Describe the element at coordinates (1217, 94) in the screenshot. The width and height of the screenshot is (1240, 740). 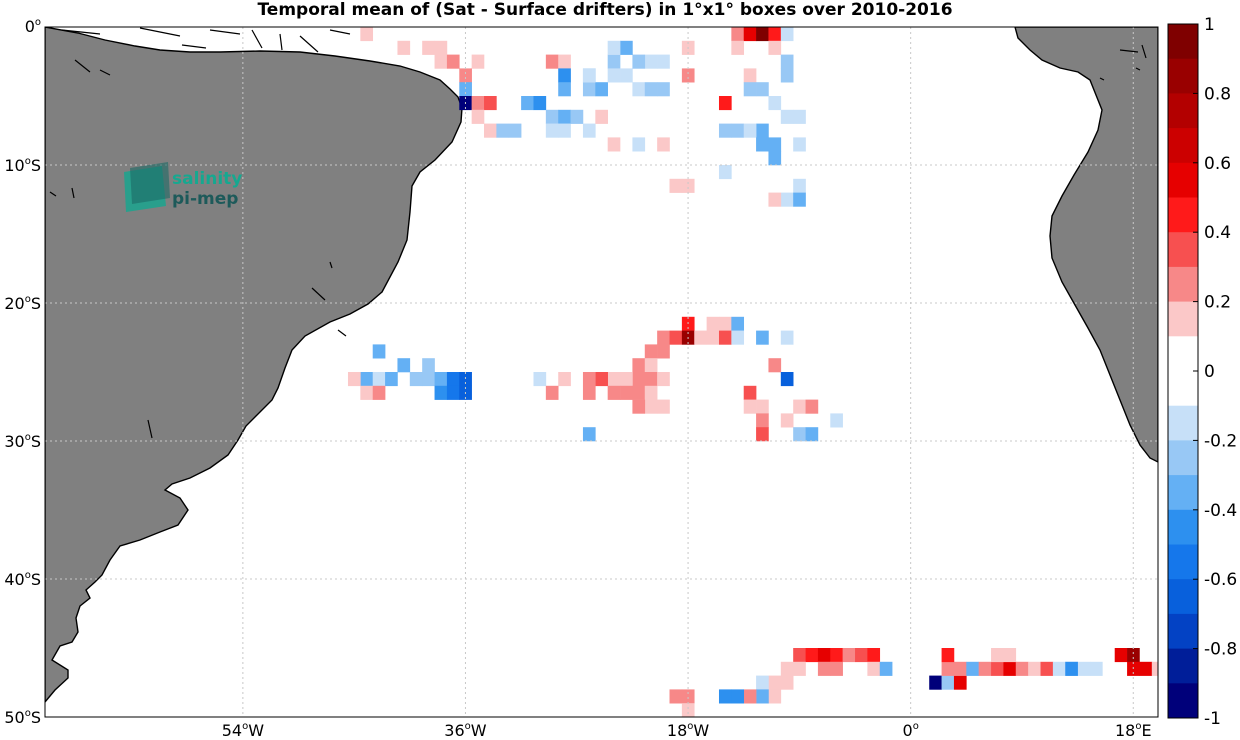
I see `colorbar-tick-label: 0.8` at that location.